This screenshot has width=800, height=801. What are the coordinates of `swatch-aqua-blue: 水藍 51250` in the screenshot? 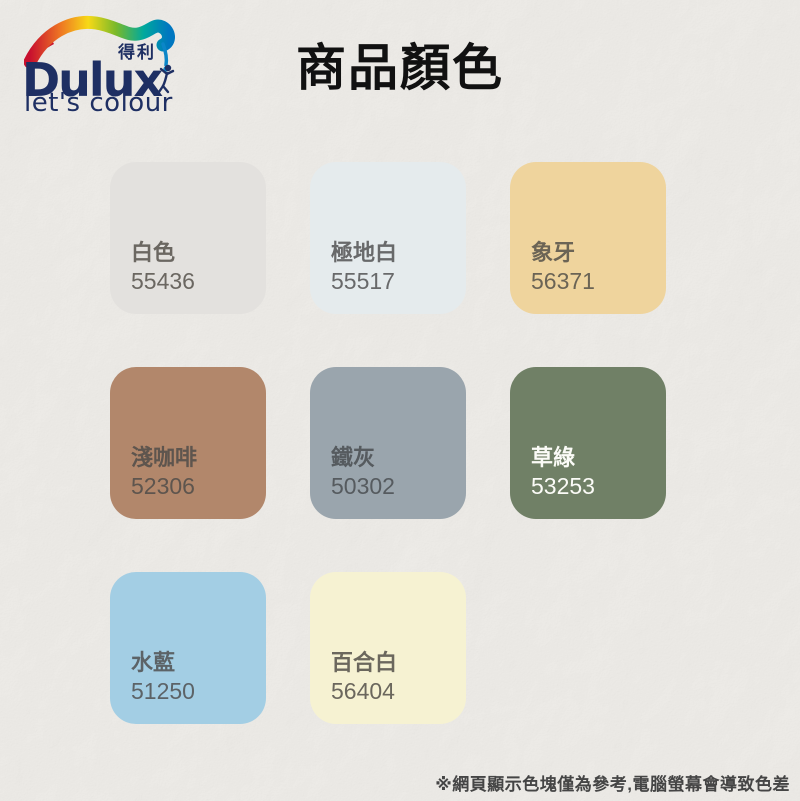 It's located at (188, 648).